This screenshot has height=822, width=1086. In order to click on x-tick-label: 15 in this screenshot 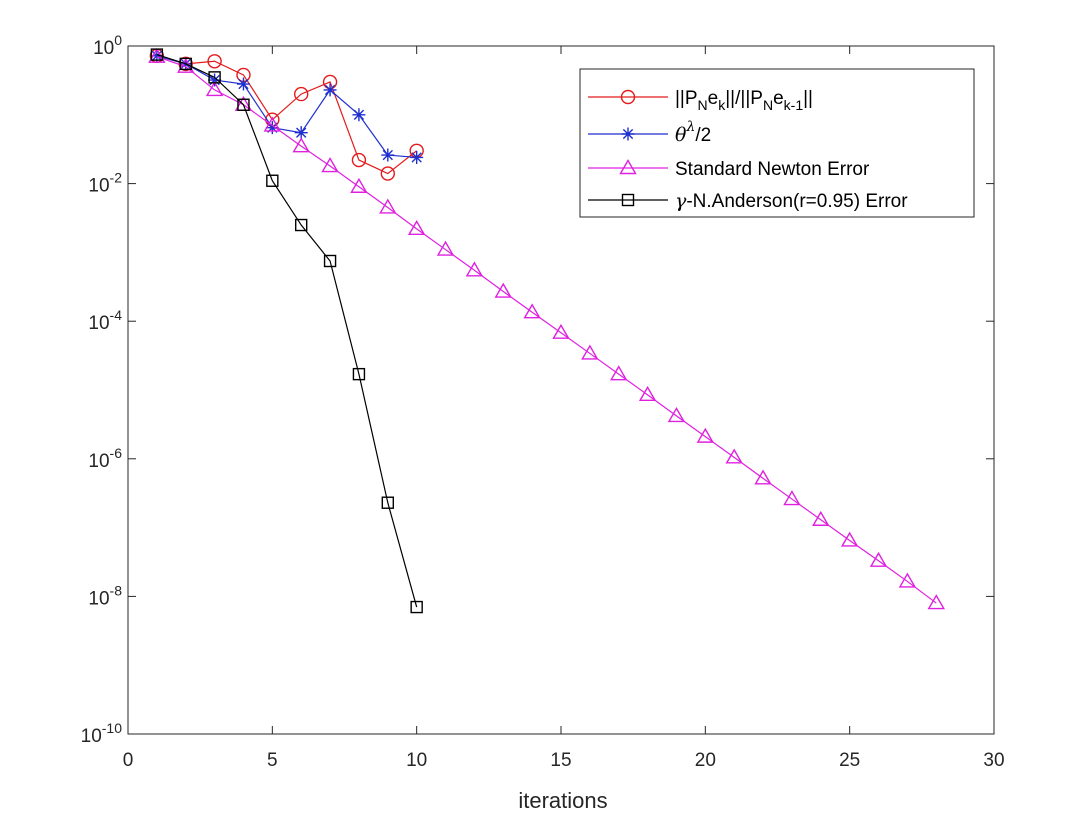, I will do `click(560, 760)`.